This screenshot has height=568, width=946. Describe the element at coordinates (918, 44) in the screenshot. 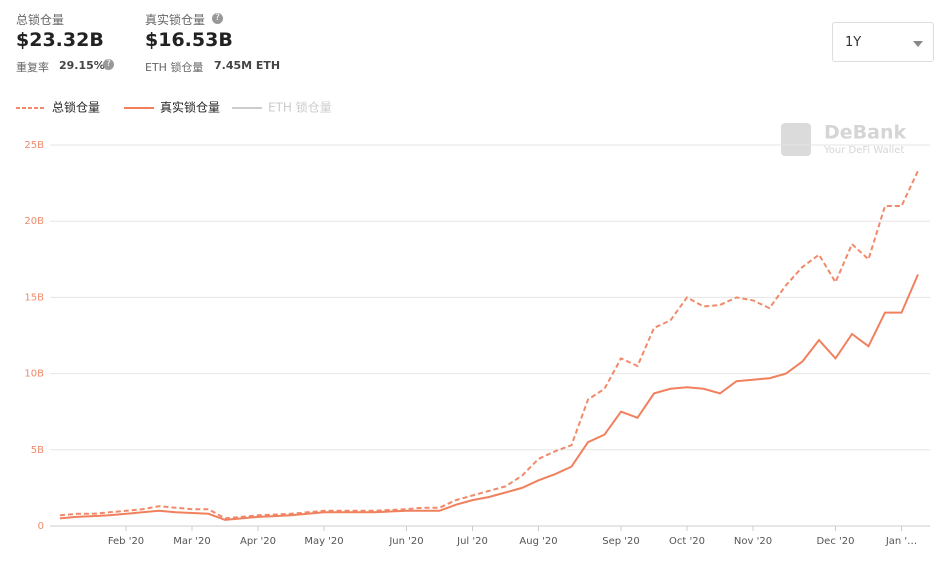

I see `dropdown-arrow` at that location.